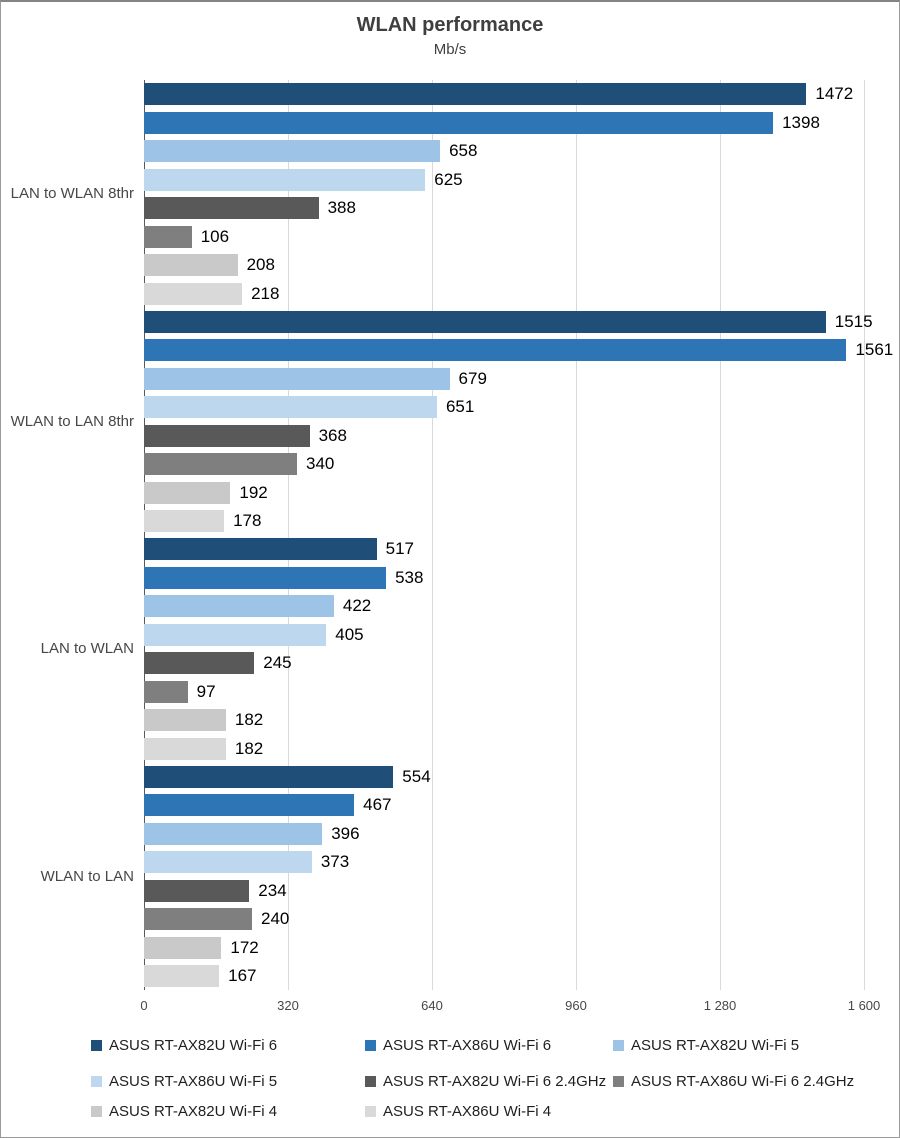  What do you see at coordinates (253, 492) in the screenshot?
I see `value-label: 192` at bounding box center [253, 492].